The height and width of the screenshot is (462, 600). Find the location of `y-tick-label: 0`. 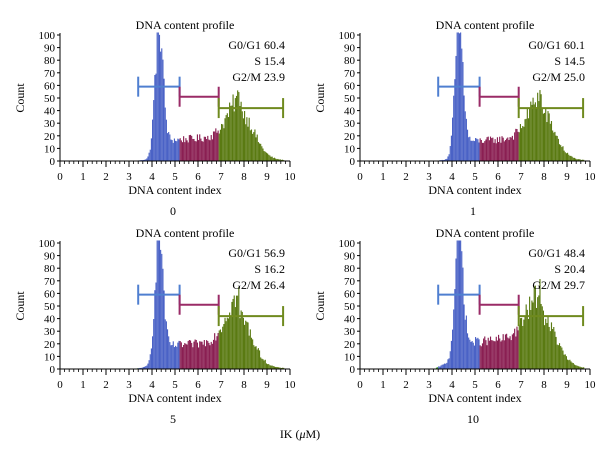

y-tick-label: 0 is located at coordinates (53, 370).